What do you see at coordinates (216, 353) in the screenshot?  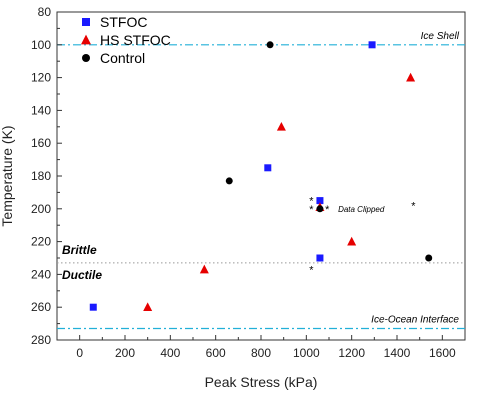 I see `x-tick-label-3: 600` at bounding box center [216, 353].